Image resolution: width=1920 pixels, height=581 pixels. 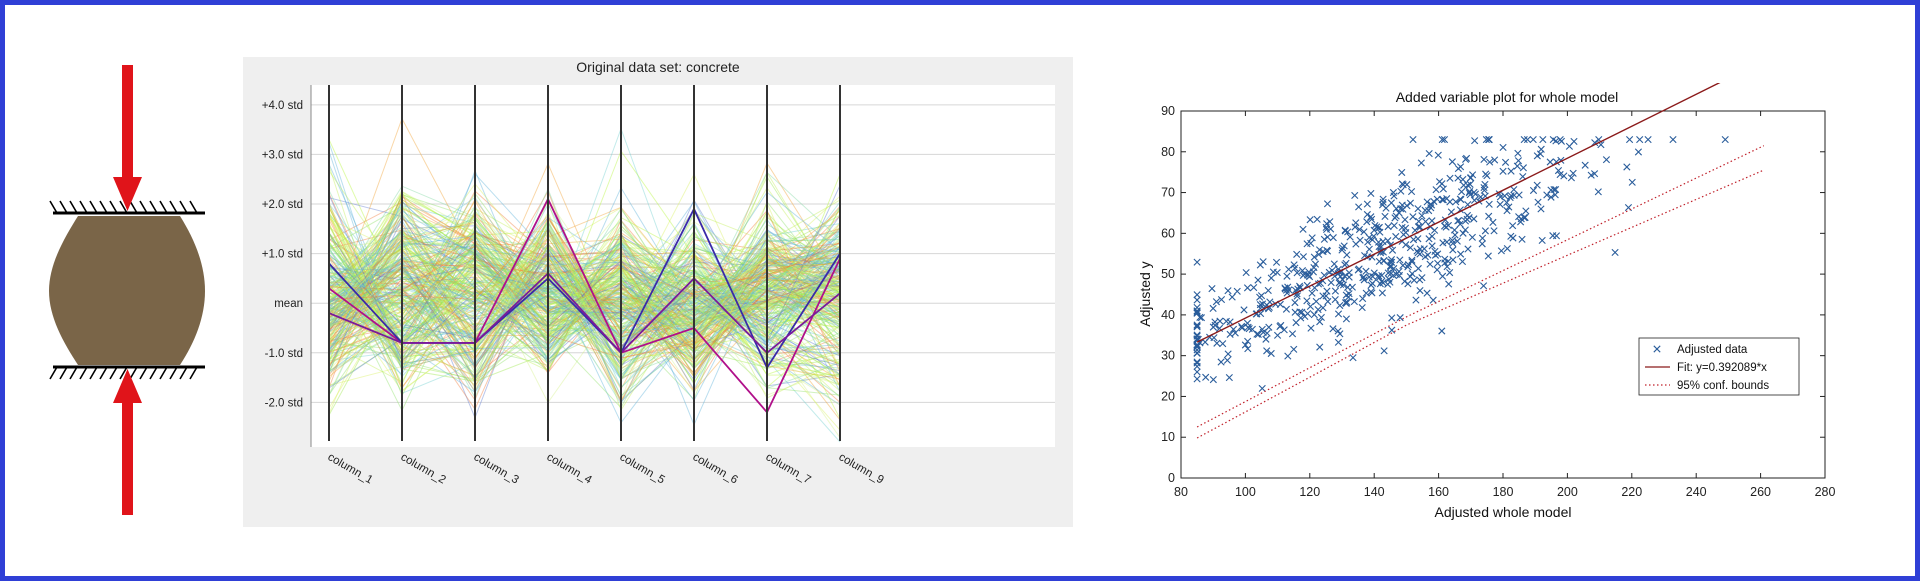 What do you see at coordinates (282, 255) in the screenshot?
I see `y-tick-label: +1.0 std` at bounding box center [282, 255].